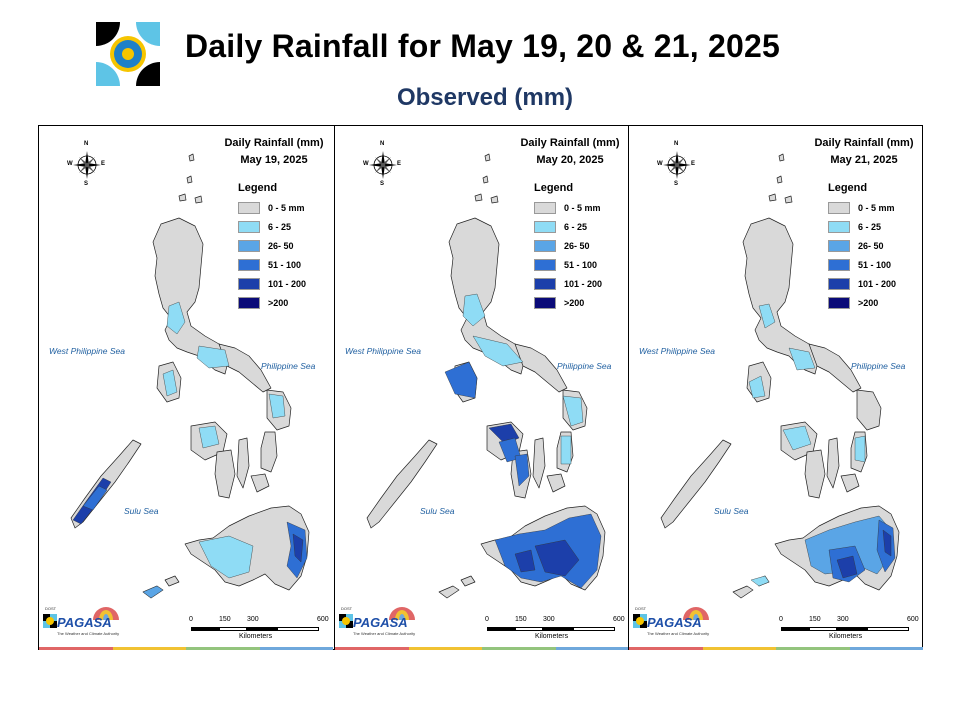  What do you see at coordinates (876, 208) in the screenshot?
I see `legend-label: 0 - 5 mm` at bounding box center [876, 208].